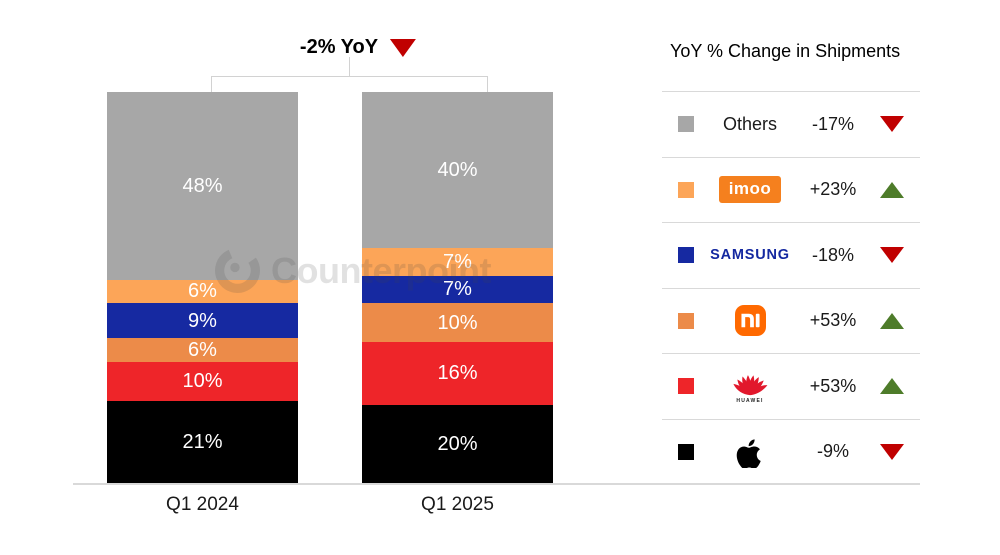  I want to click on bar-segment-value: 21%, so click(202, 441).